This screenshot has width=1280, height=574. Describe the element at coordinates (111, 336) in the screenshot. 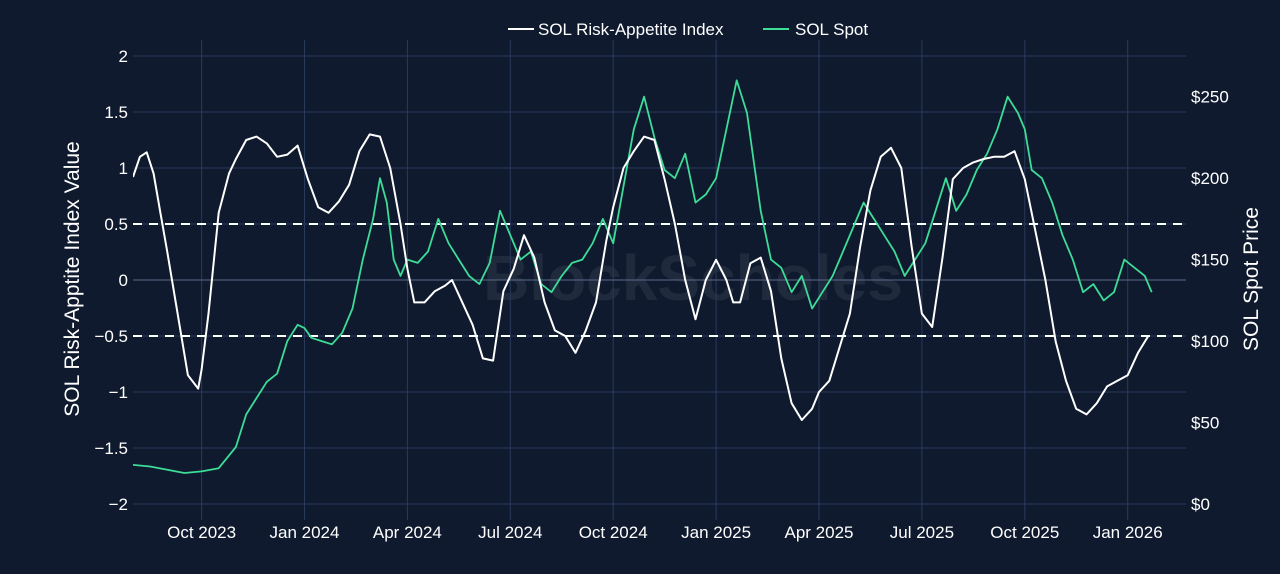

I see `y-left-tick-label: −0.5` at that location.